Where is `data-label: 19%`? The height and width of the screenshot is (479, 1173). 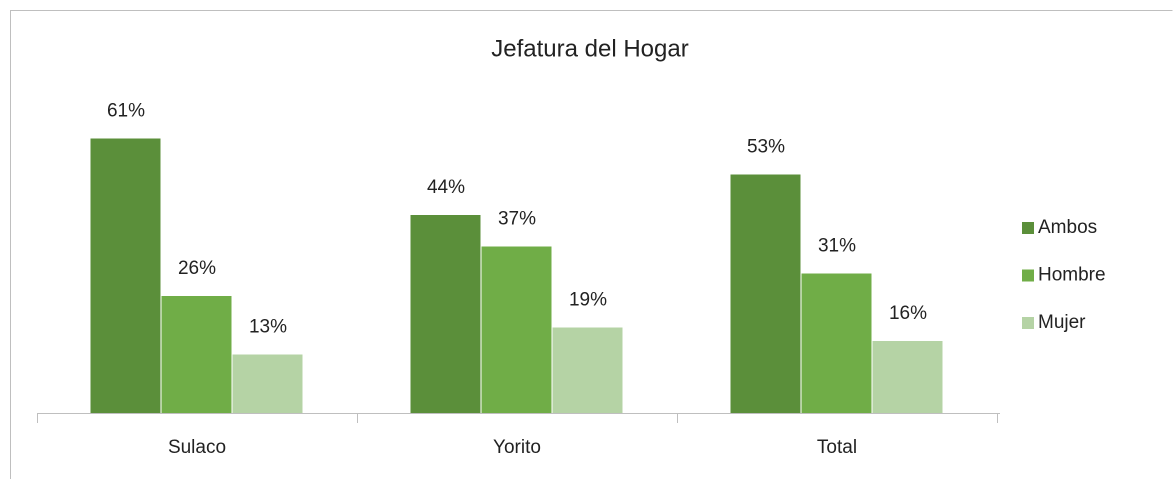
data-label: 19% is located at coordinates (588, 300).